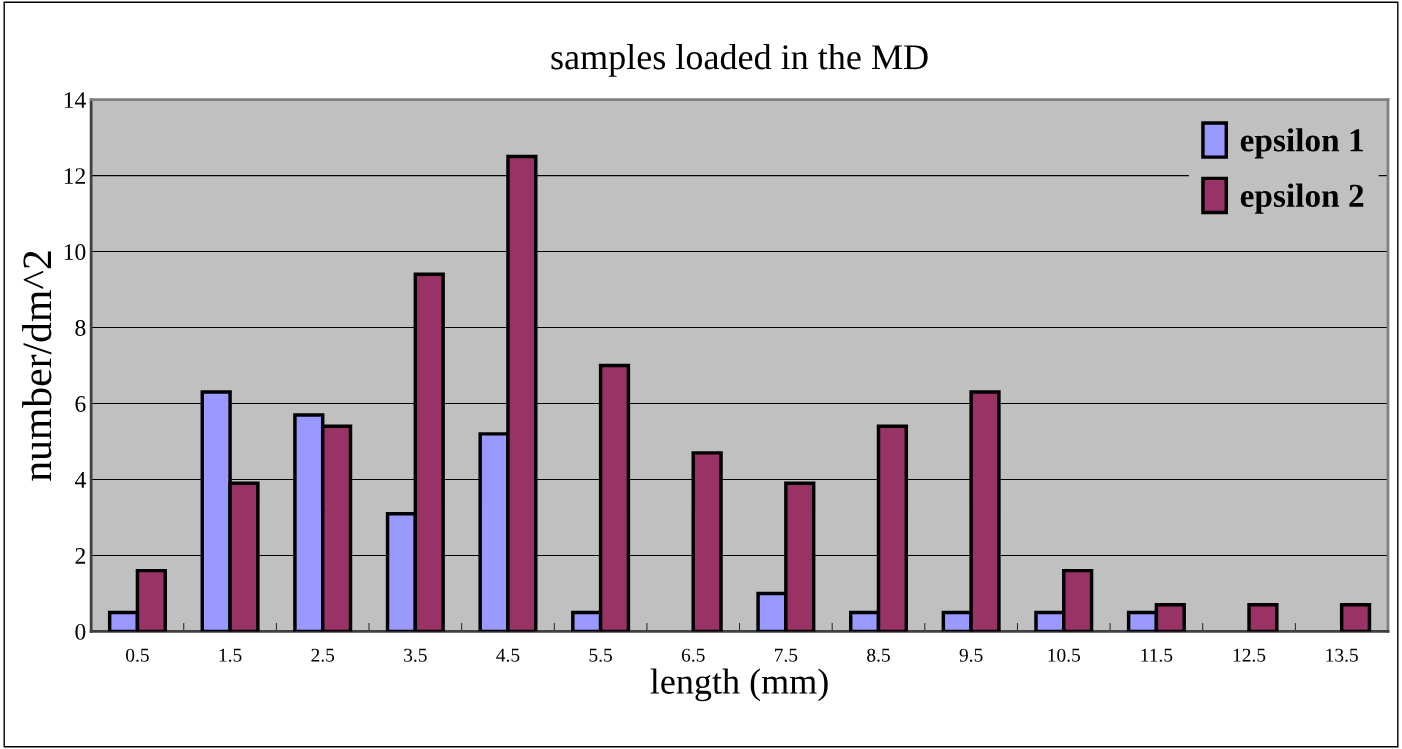 This screenshot has width=1402, height=749. I want to click on chart-title: samples loaded in the MD, so click(739, 60).